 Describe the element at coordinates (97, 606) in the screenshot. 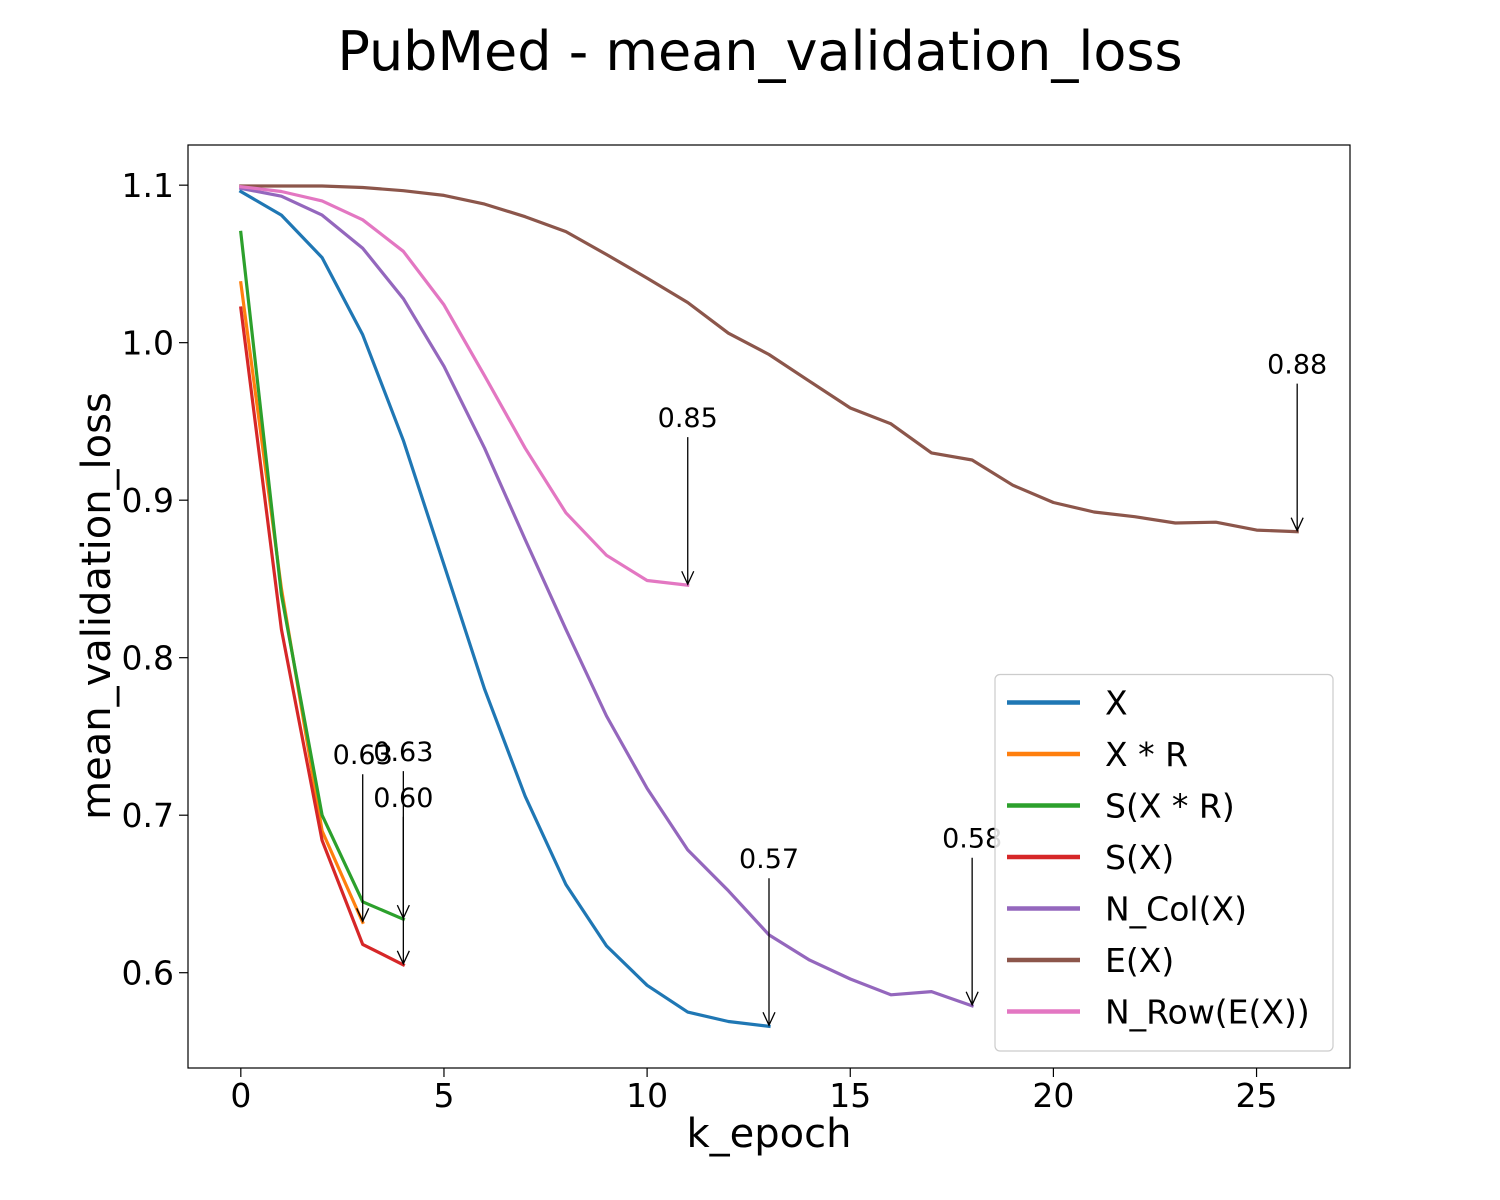

I see `y-axis-label: mean_validation_loss` at that location.